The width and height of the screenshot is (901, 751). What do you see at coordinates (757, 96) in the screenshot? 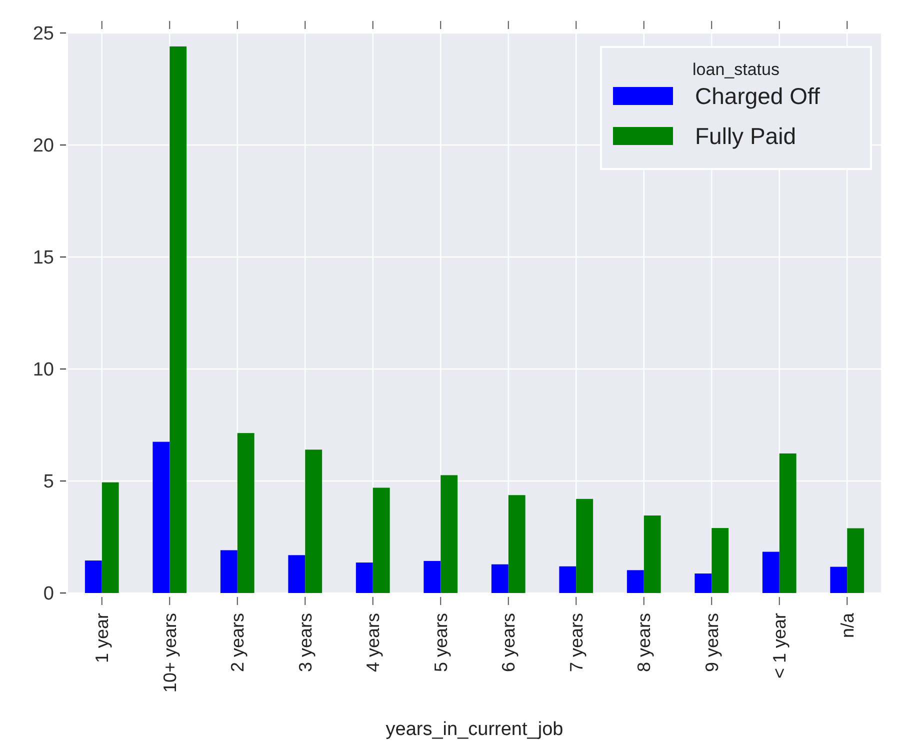
I see `legend-label: Charged Off` at bounding box center [757, 96].